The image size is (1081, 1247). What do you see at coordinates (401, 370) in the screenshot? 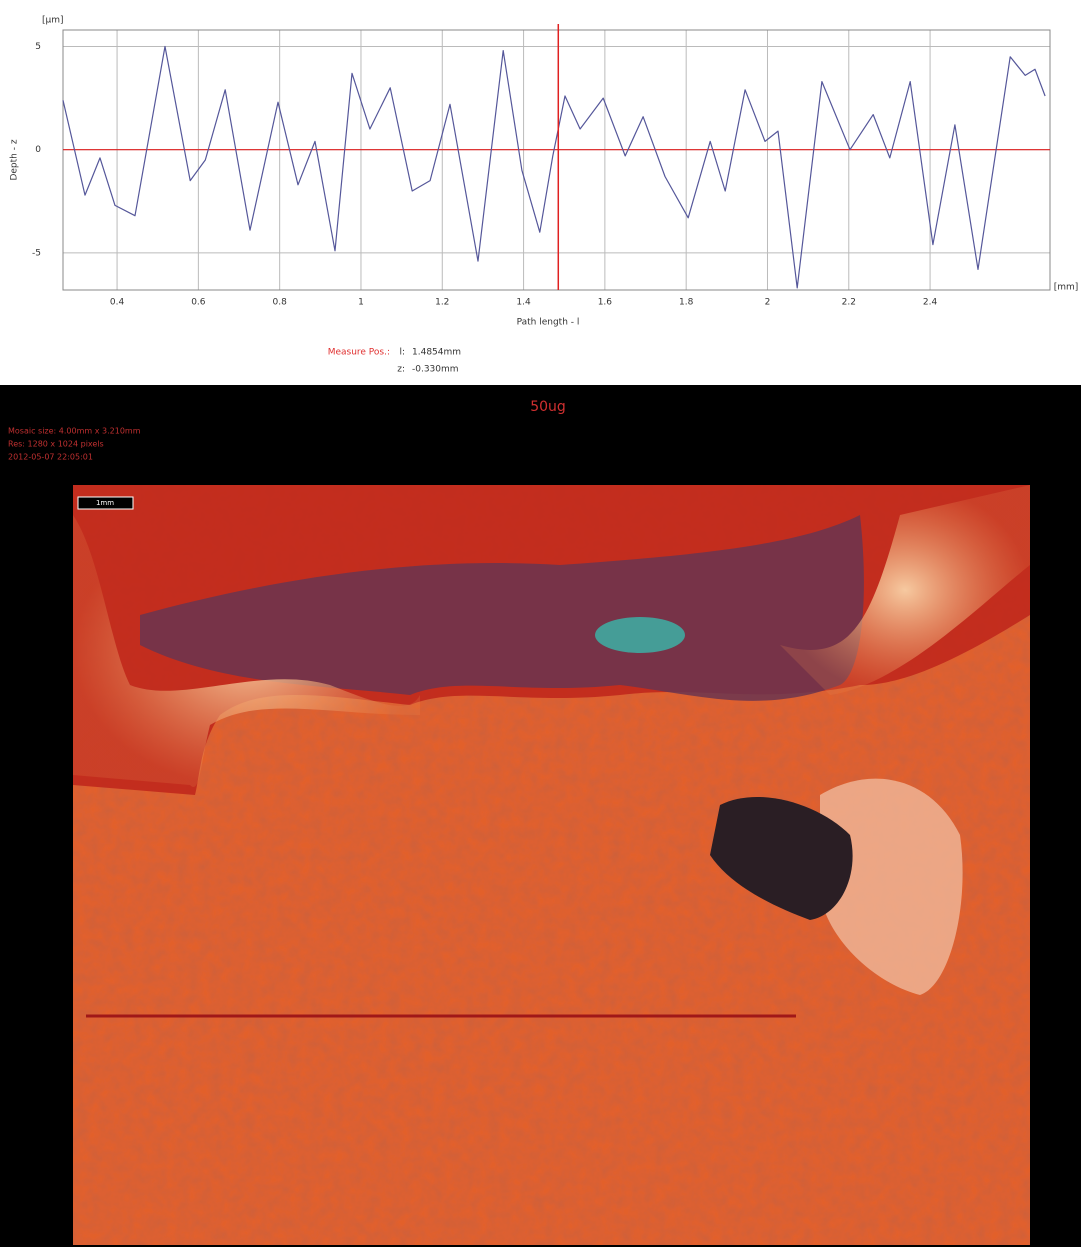
I see `cursor-z-label: z:` at bounding box center [401, 370].